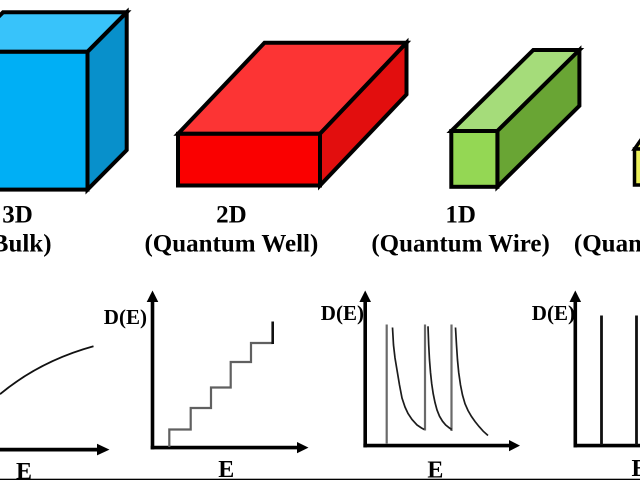 This screenshot has height=480, width=640. What do you see at coordinates (231, 214) in the screenshot?
I see `svg-text: 2D` at bounding box center [231, 214].